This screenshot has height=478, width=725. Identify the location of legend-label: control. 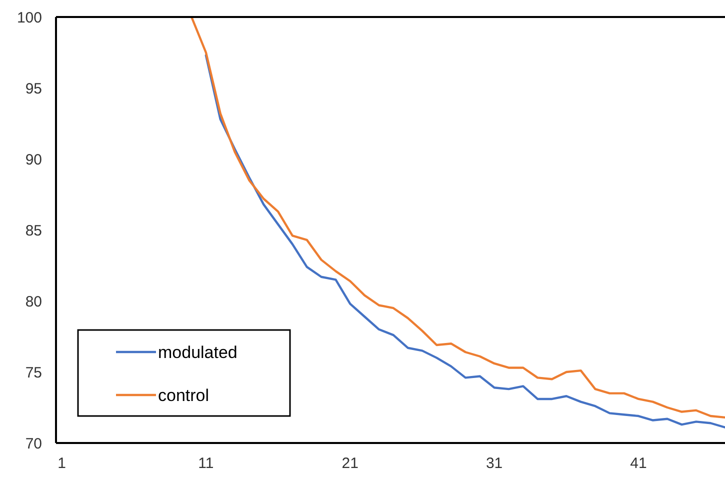
(184, 395).